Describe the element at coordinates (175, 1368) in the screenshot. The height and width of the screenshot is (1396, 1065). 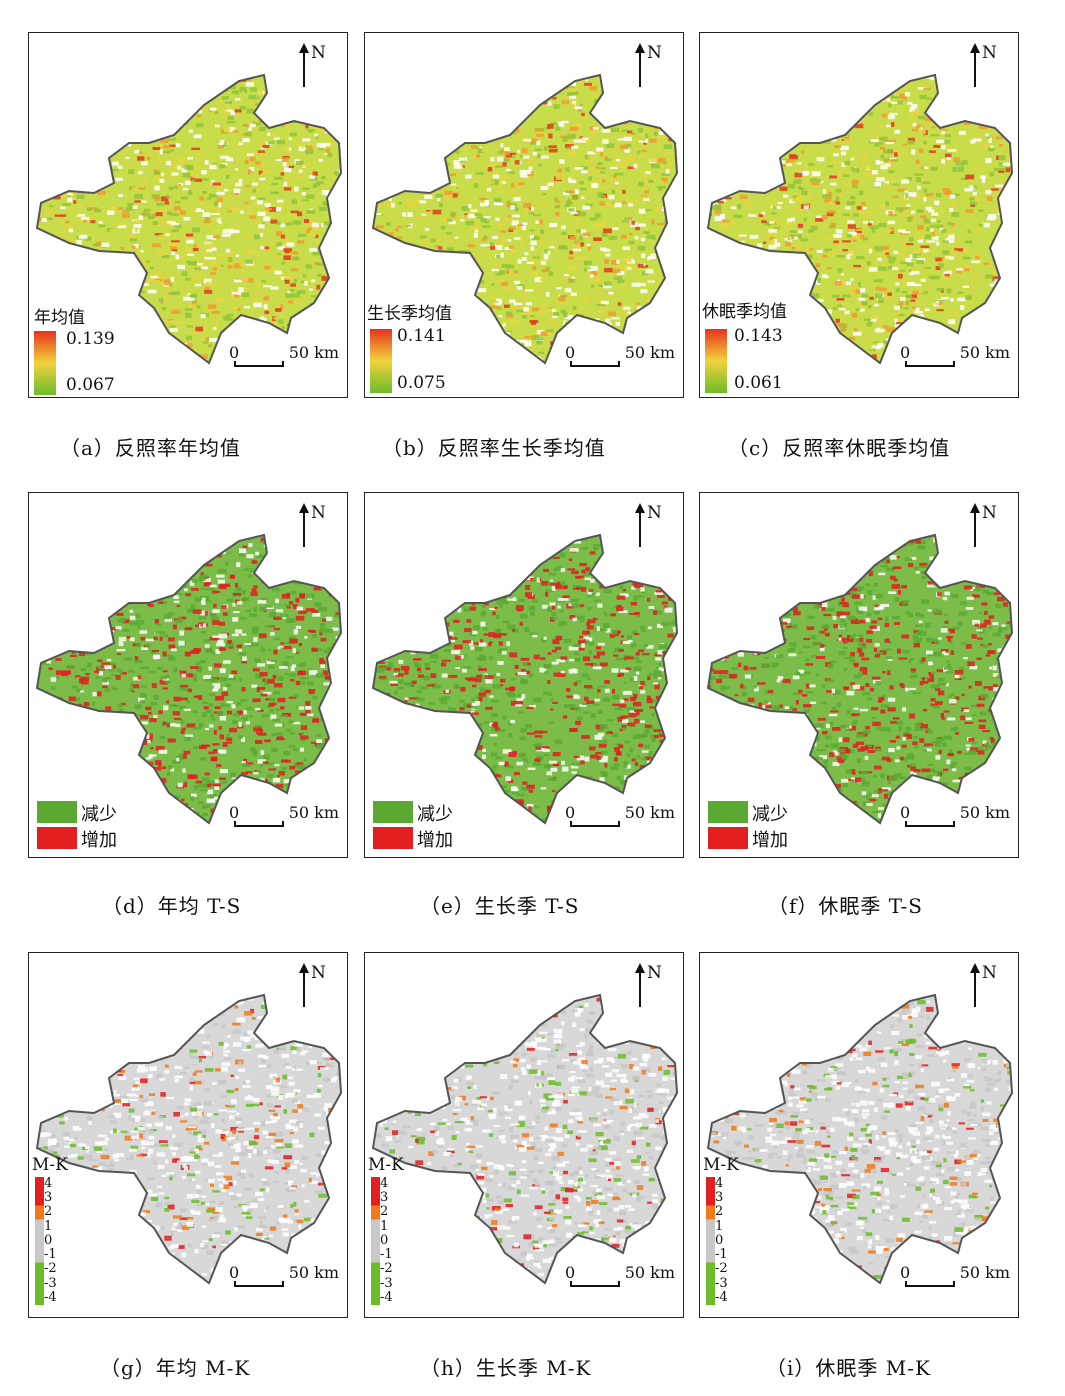
I see `caption-g: （g）年均 M-K` at that location.